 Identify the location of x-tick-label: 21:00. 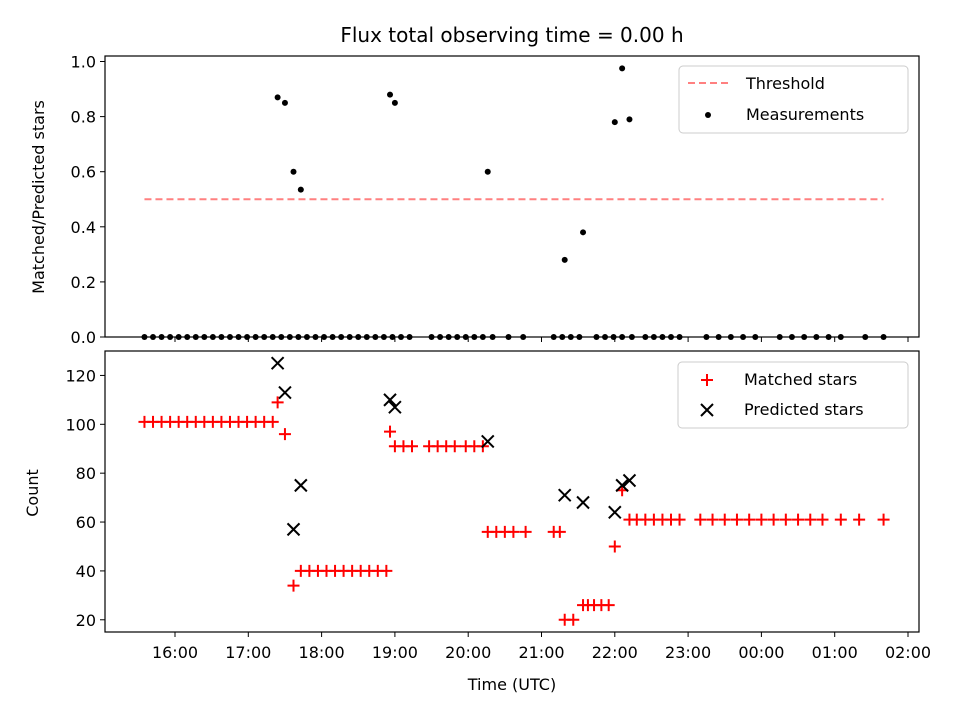
(541, 652).